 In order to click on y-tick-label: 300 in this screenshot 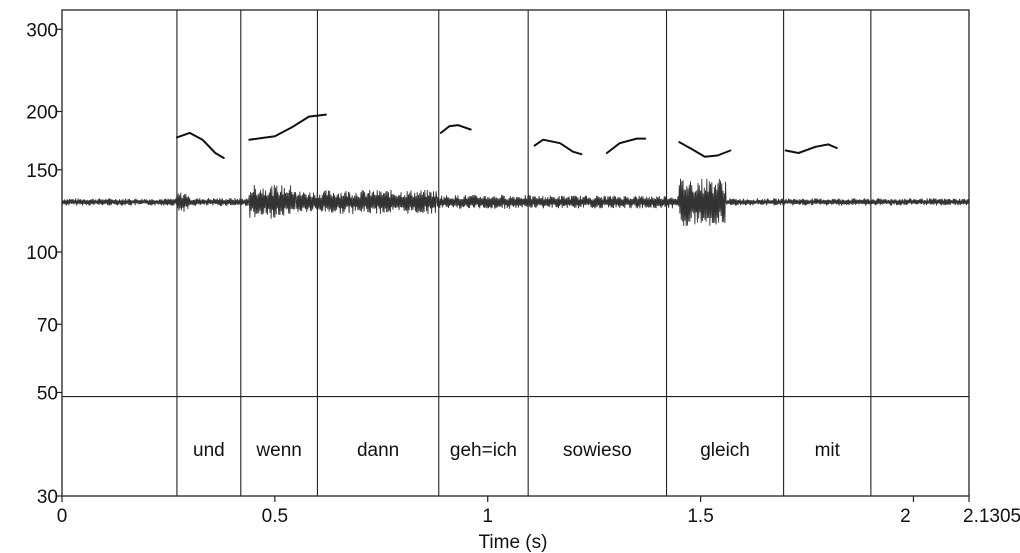, I will do `click(42, 30)`.